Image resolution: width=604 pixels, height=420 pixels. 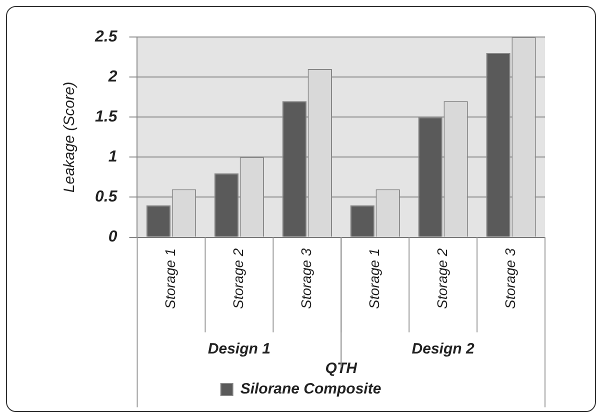 What do you see at coordinates (106, 197) in the screenshot?
I see `y-tick-label: 0.5` at bounding box center [106, 197].